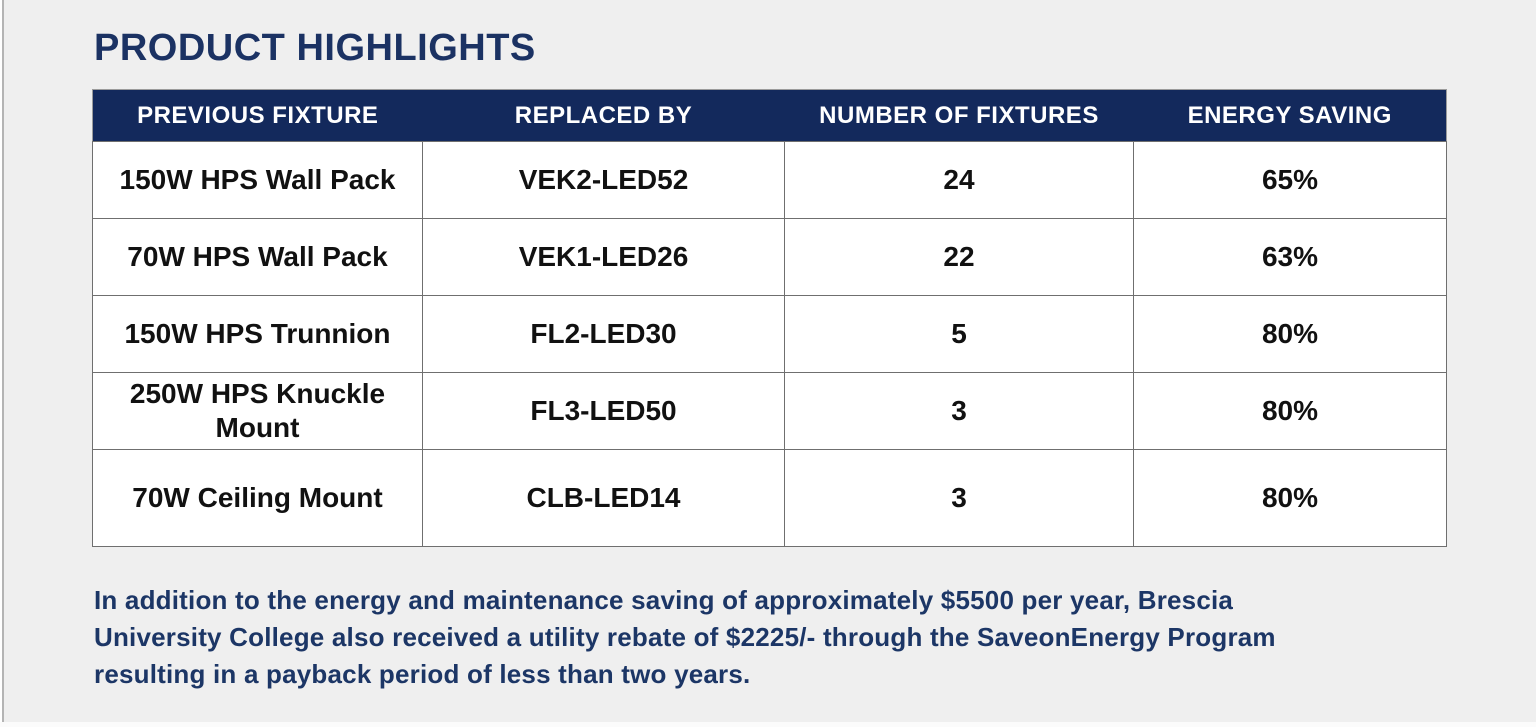 Image resolution: width=1536 pixels, height=727 pixels. Describe the element at coordinates (257, 257) in the screenshot. I see `cell-previous-fixture: 70W HPS Wall Pack` at that location.